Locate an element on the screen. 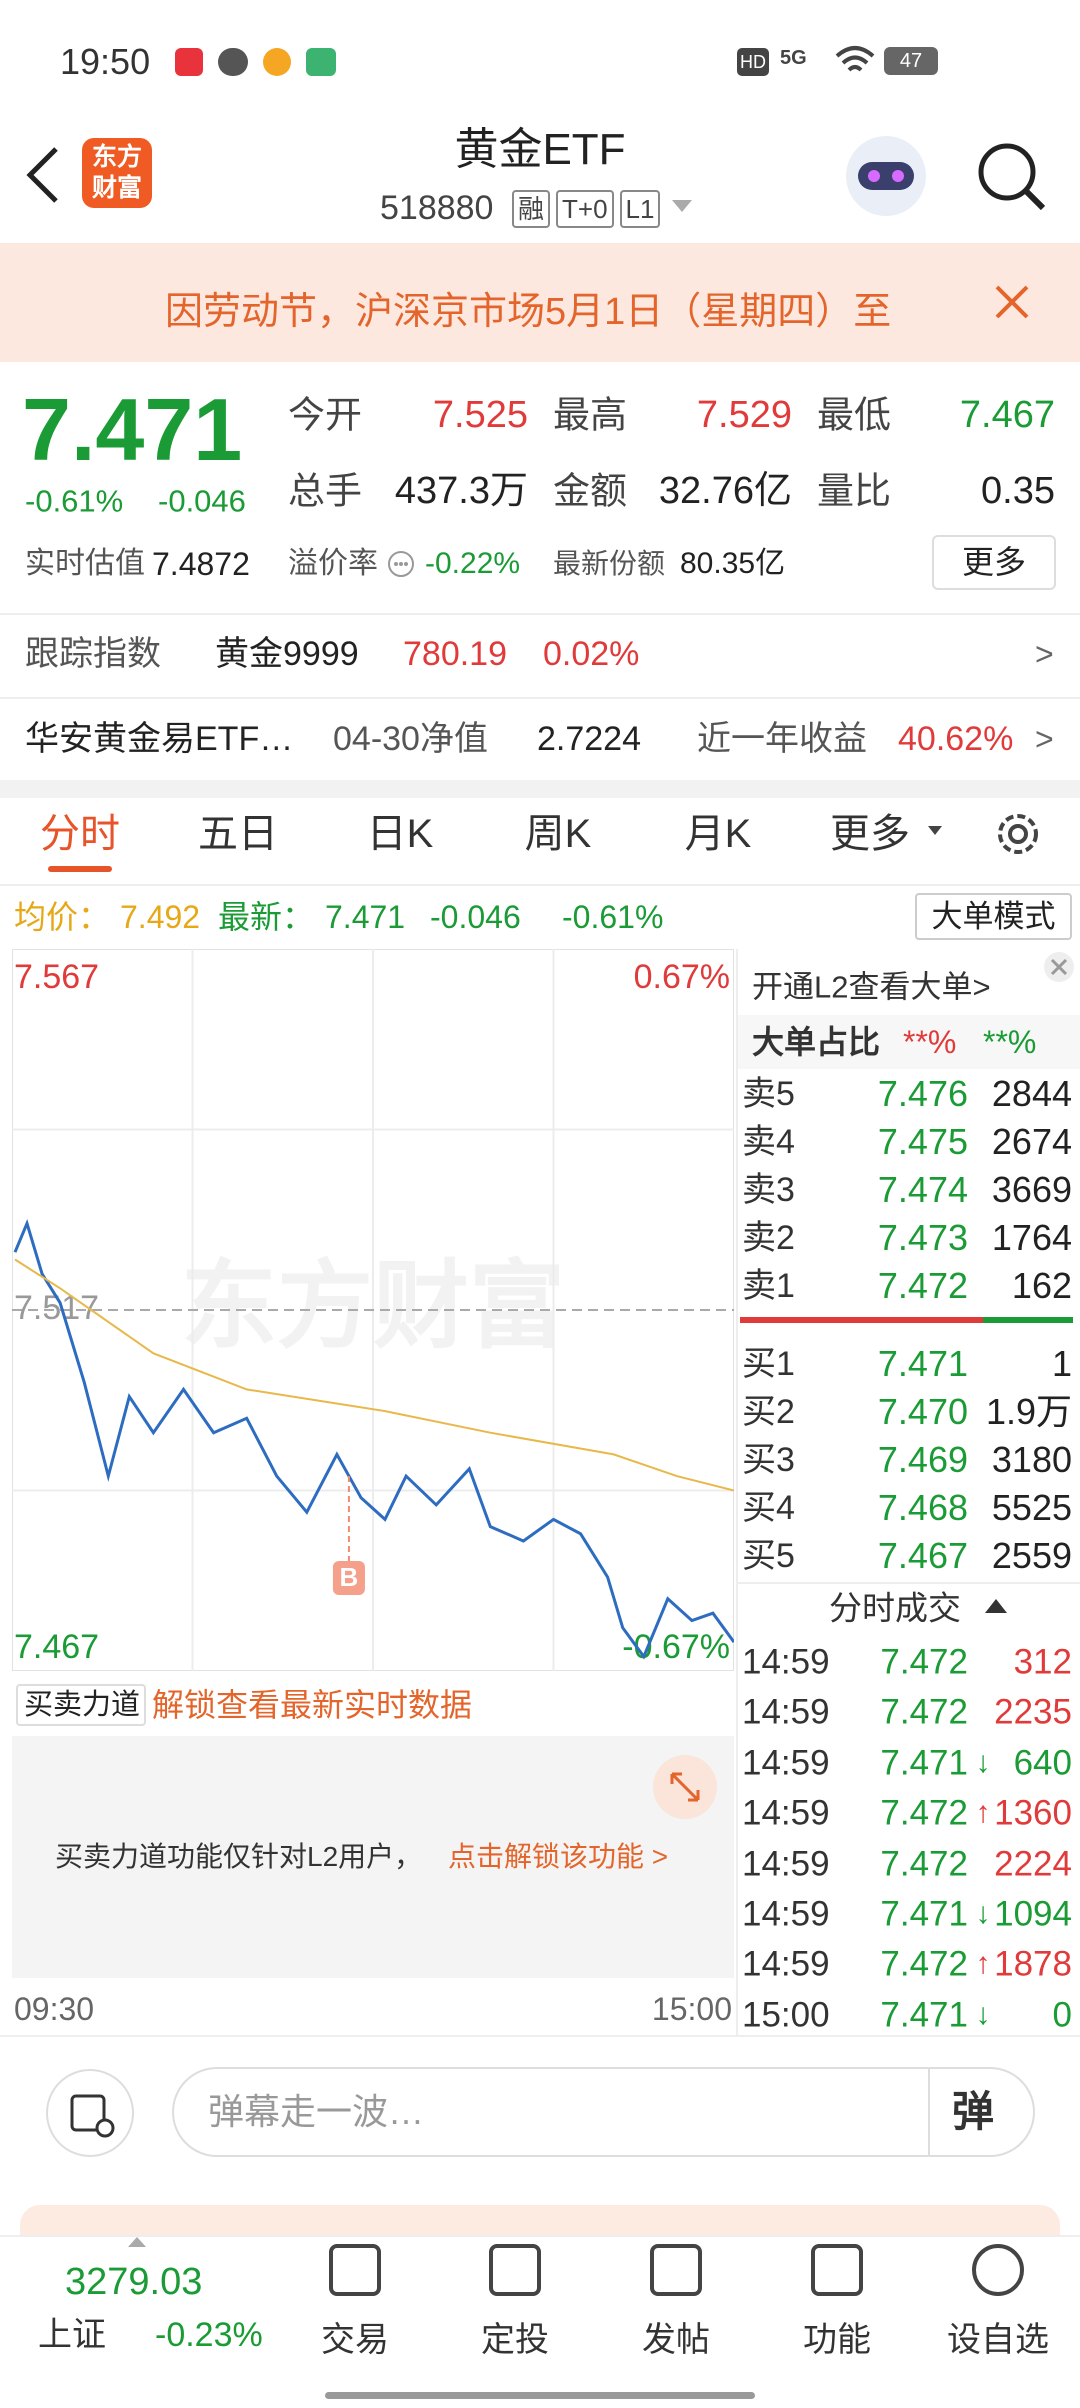 This screenshot has width=1080, height=2408. code: 518880 is located at coordinates (437, 208).